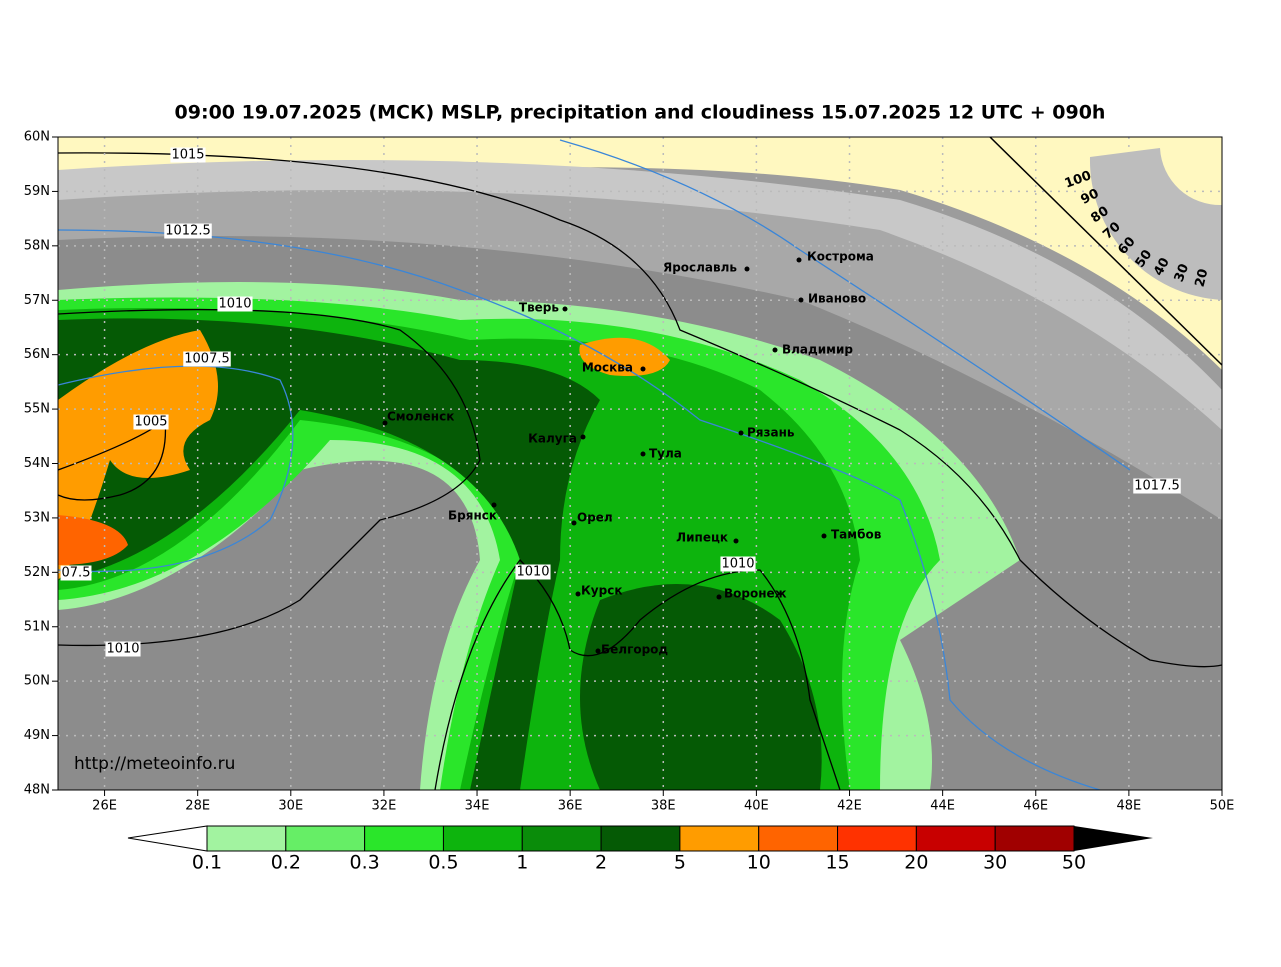  What do you see at coordinates (37, 572) in the screenshot?
I see `lat-label: 52N` at bounding box center [37, 572].